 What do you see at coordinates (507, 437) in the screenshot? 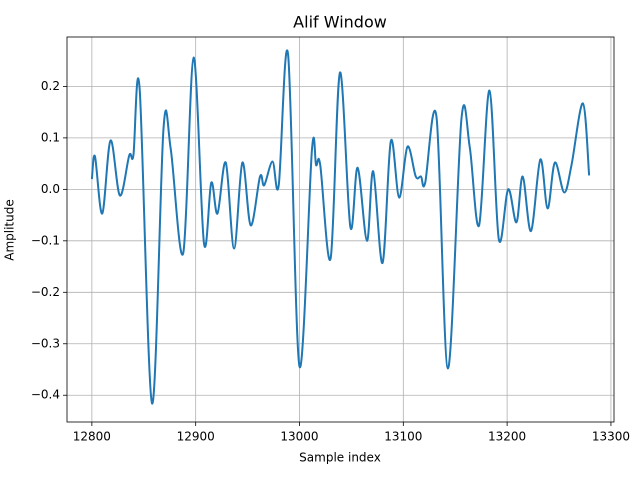
I see `x-tick-label: 13200` at bounding box center [507, 437].